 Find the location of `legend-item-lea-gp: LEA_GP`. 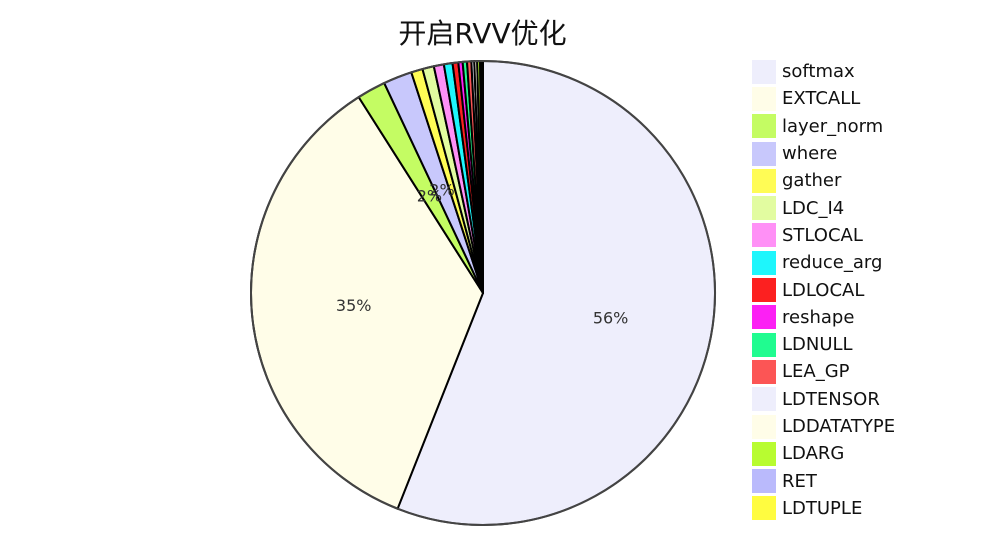

legend-item-lea-gp: LEA_GP is located at coordinates (852, 371).